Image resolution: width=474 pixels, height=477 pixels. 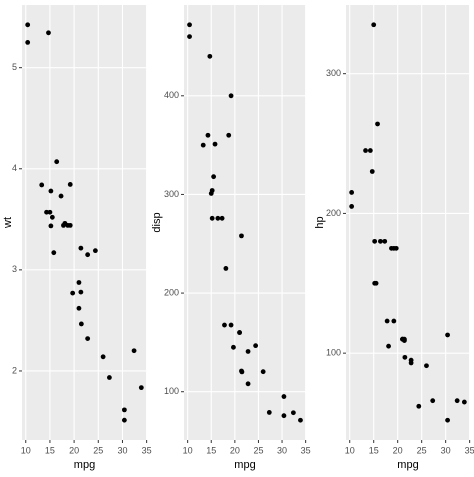 What do you see at coordinates (8, 223) in the screenshot?
I see `y-axis-title: wt` at bounding box center [8, 223].